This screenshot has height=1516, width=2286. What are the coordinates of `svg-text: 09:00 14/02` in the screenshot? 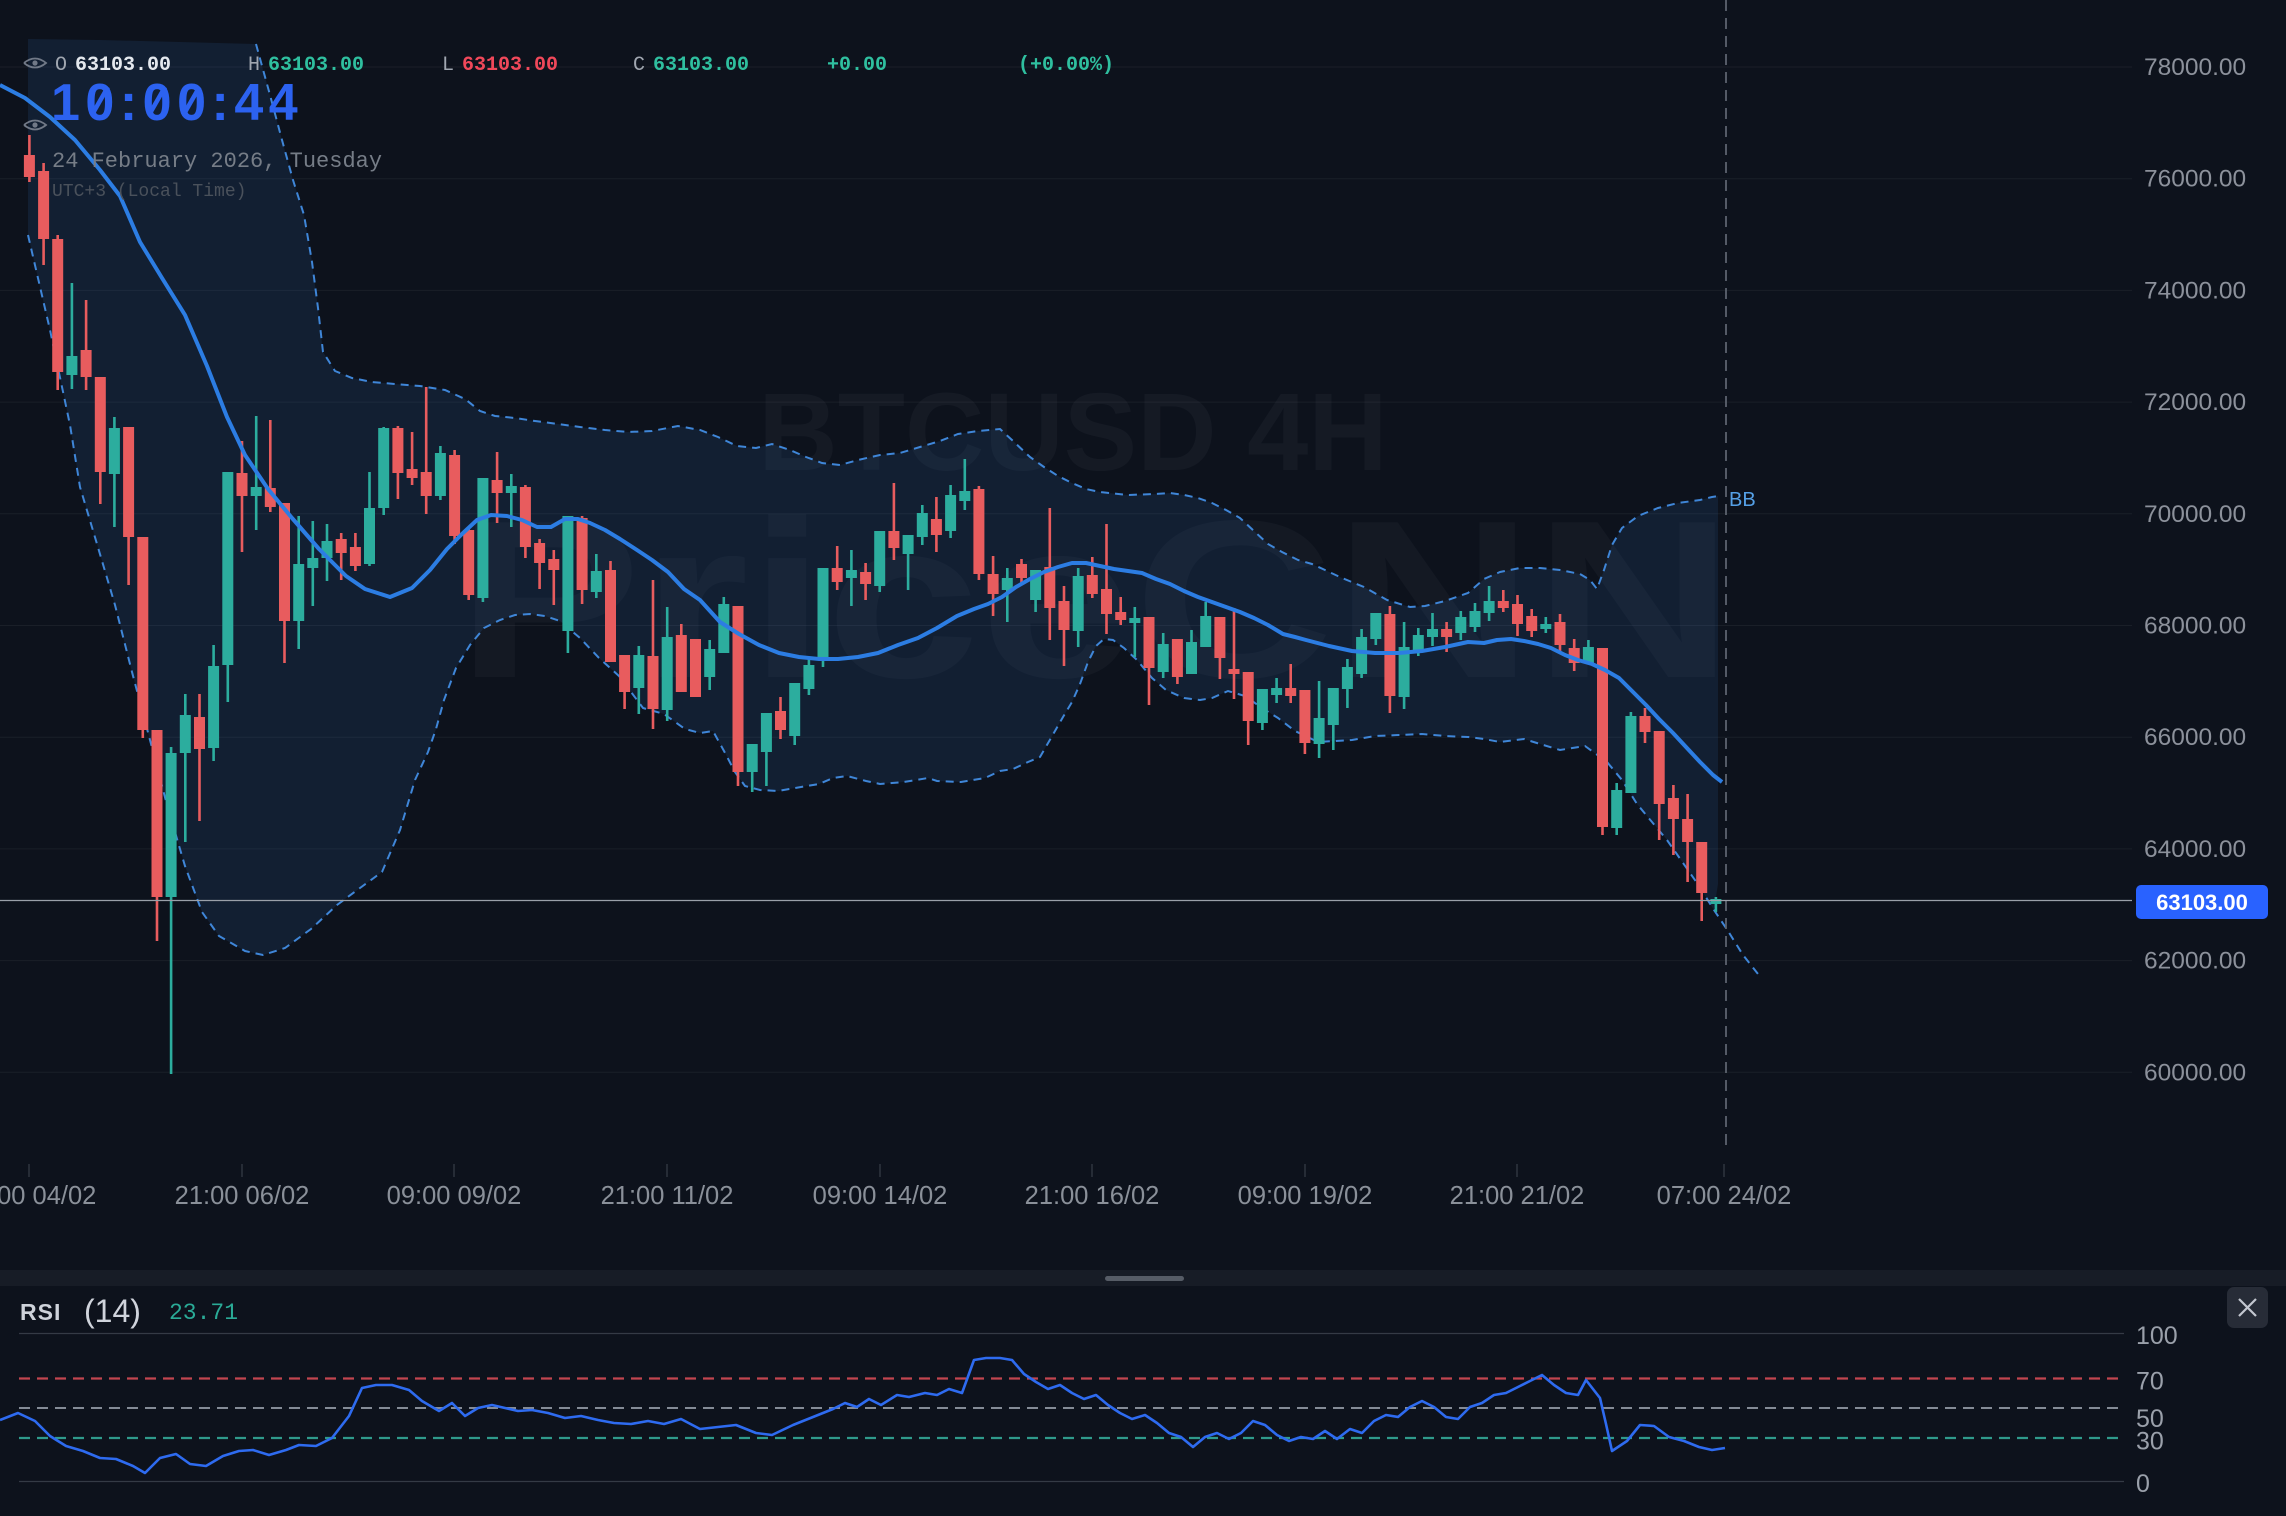 It's located at (880, 1196).